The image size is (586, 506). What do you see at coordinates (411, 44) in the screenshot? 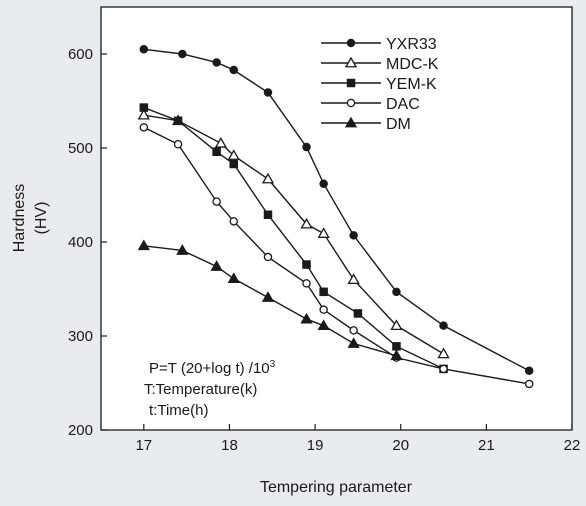
I see `legend-label: YXR33` at bounding box center [411, 44].